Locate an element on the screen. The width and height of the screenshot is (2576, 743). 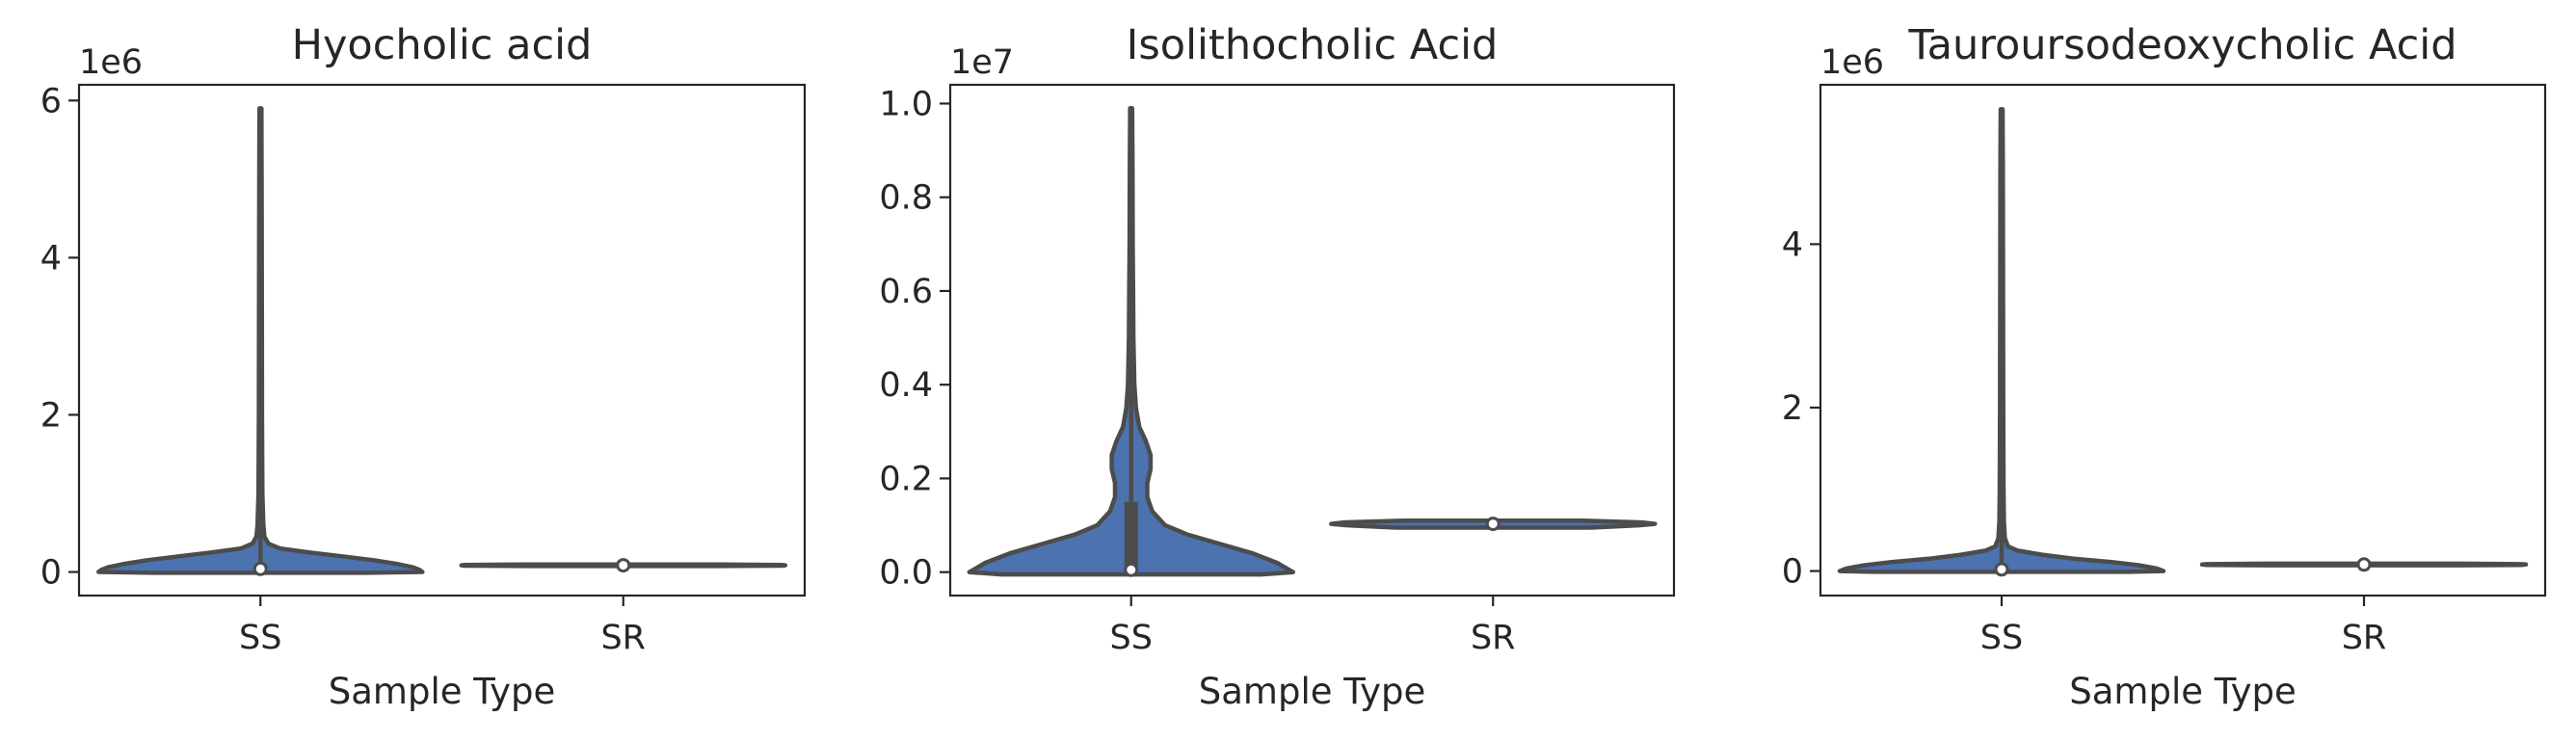
y-tick-label: 0.6 is located at coordinates (906, 292).